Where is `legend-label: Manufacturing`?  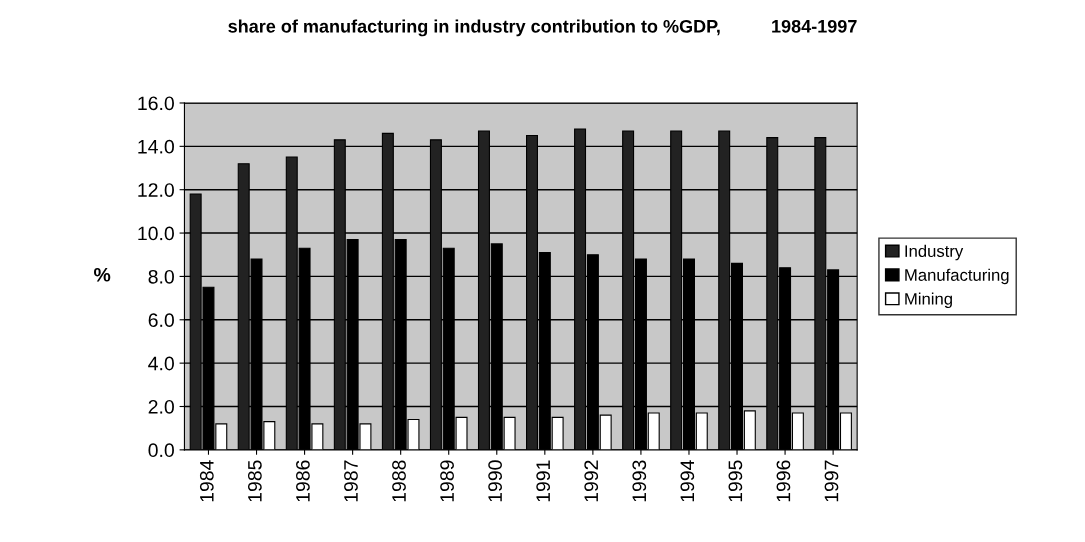 legend-label: Manufacturing is located at coordinates (957, 276).